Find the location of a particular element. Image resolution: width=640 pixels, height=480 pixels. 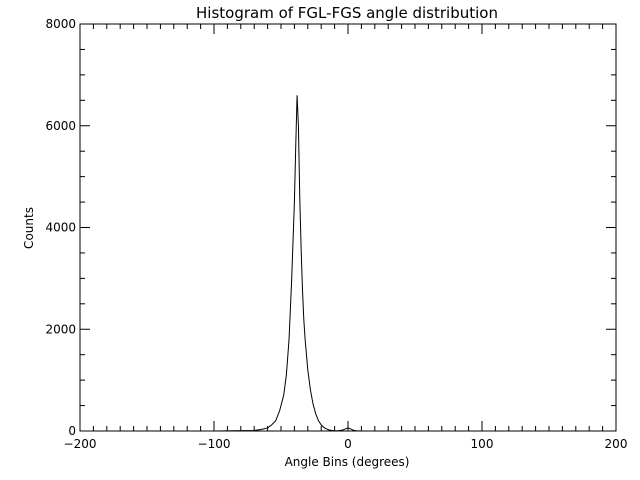

chart-title: Histogram of FGL-FGS angle distribution is located at coordinates (347, 13).